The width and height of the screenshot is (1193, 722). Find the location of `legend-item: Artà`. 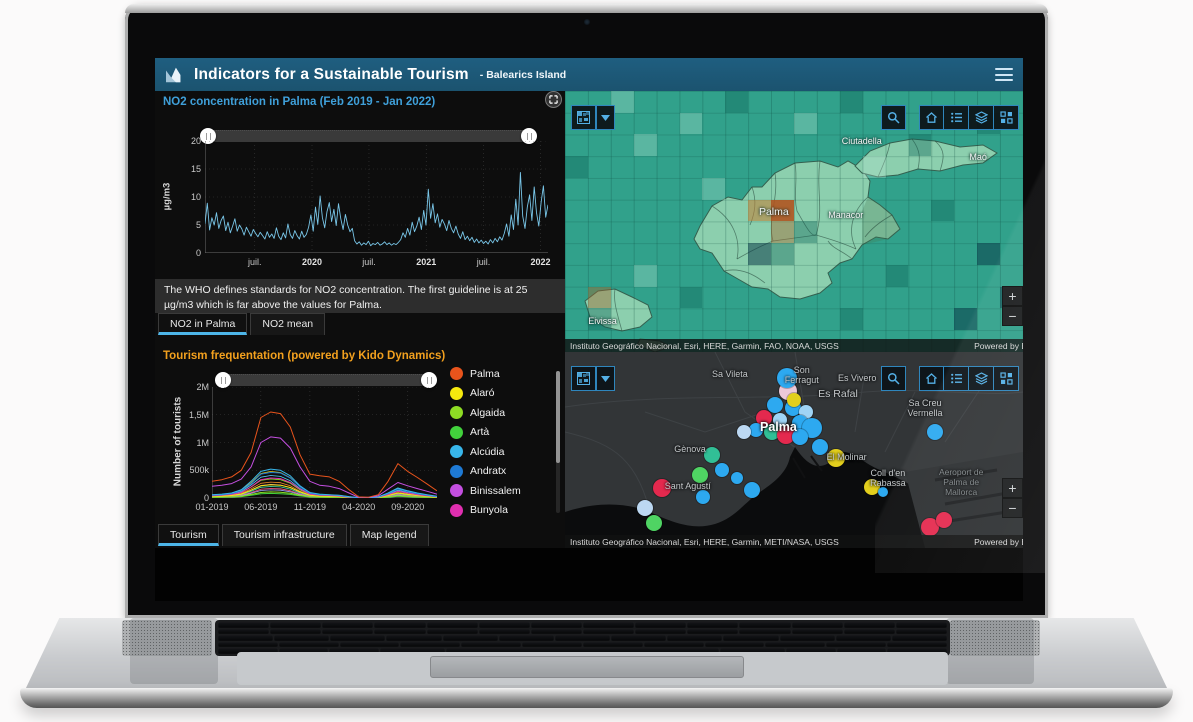

legend-item: Artà is located at coordinates (501, 432).